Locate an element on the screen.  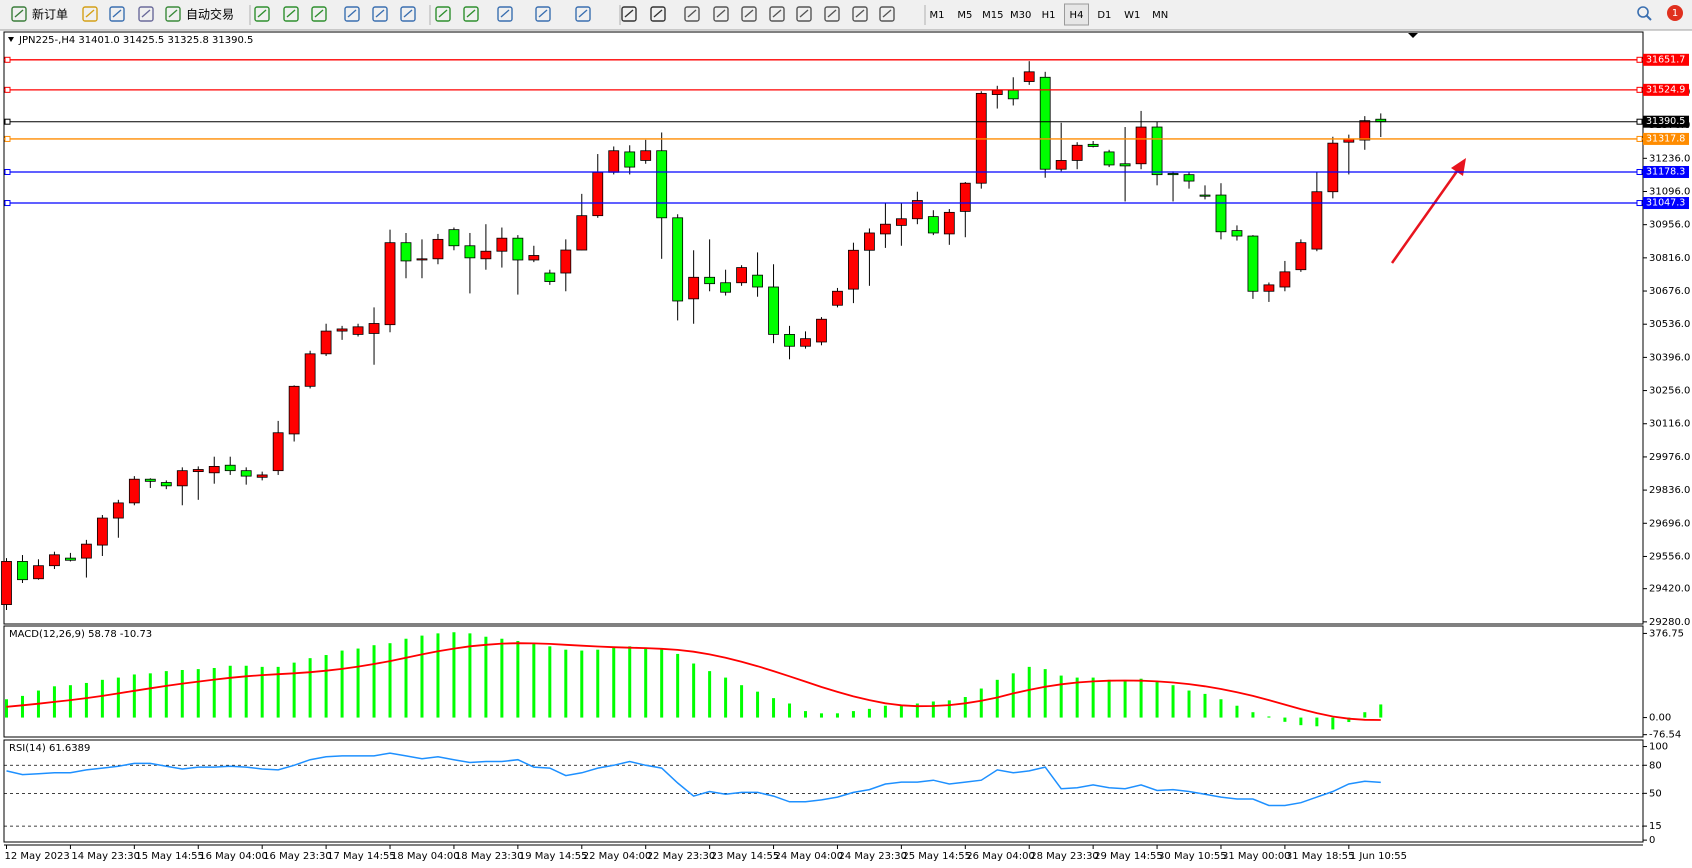
y-tick-label: -76.54 is located at coordinates (1665, 735).